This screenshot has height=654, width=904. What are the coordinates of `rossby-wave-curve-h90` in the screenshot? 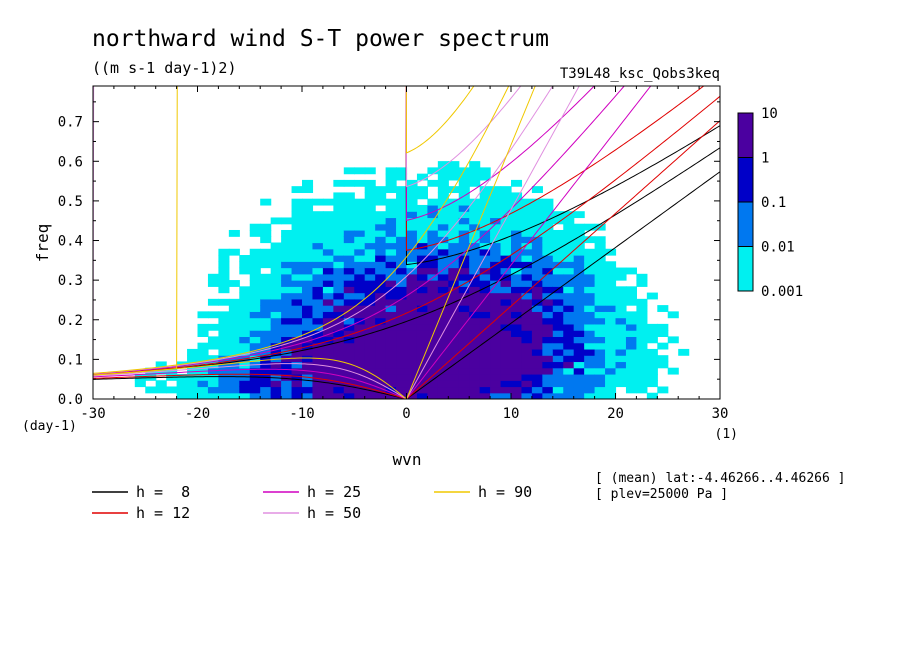 It's located at (250, 378).